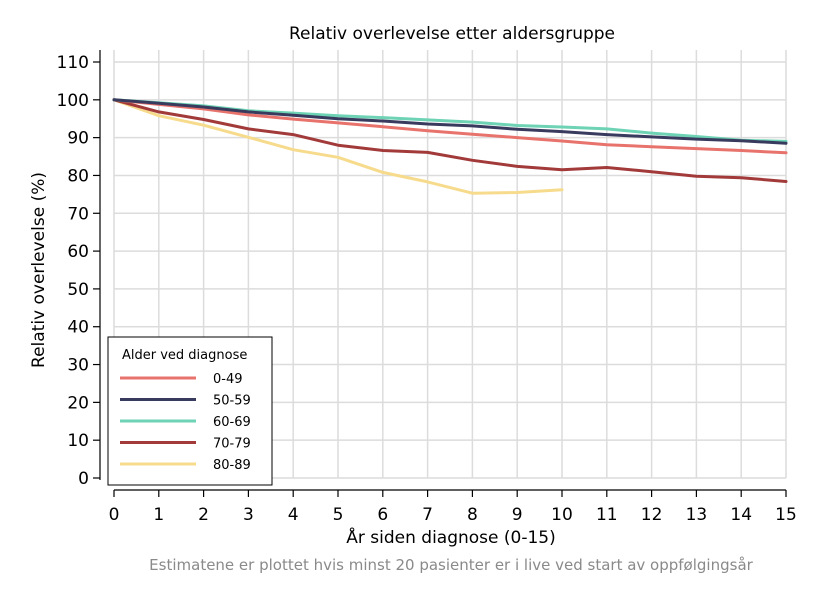 The height and width of the screenshot is (600, 825). What do you see at coordinates (697, 515) in the screenshot?
I see `x-tick-label-13: 13` at bounding box center [697, 515].